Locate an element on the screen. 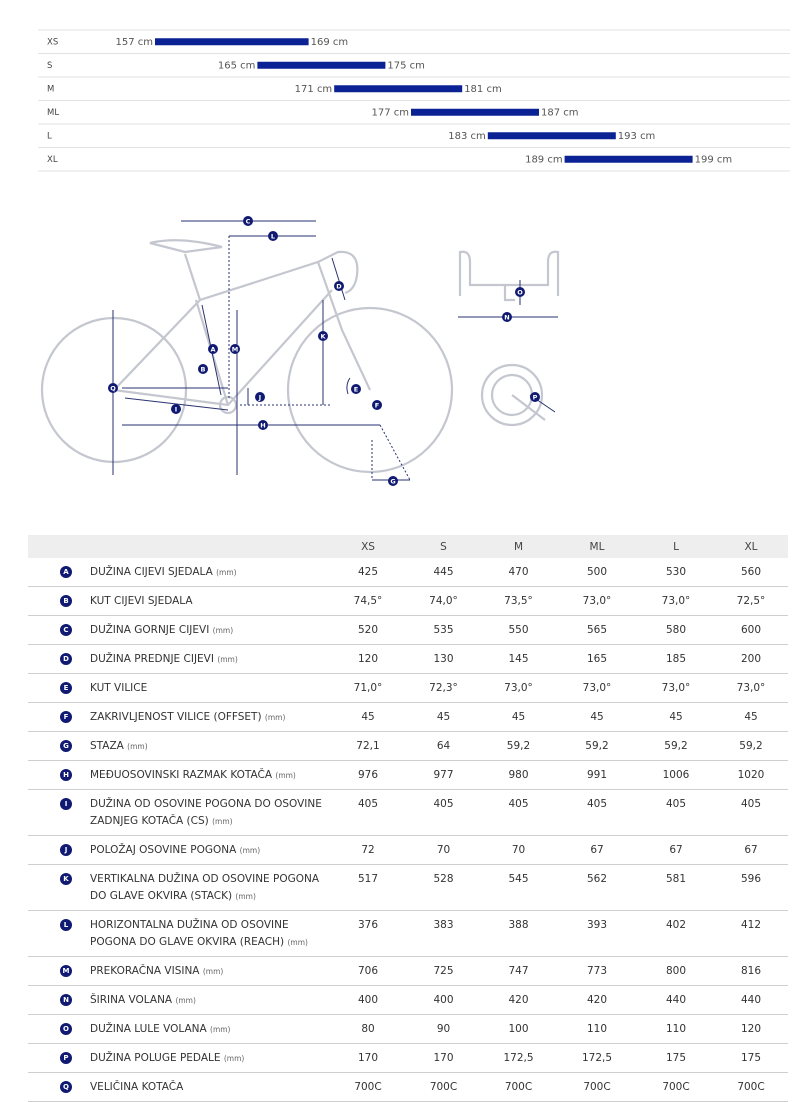 This screenshot has width=806, height=1102. value-cell: 64 is located at coordinates (443, 746).